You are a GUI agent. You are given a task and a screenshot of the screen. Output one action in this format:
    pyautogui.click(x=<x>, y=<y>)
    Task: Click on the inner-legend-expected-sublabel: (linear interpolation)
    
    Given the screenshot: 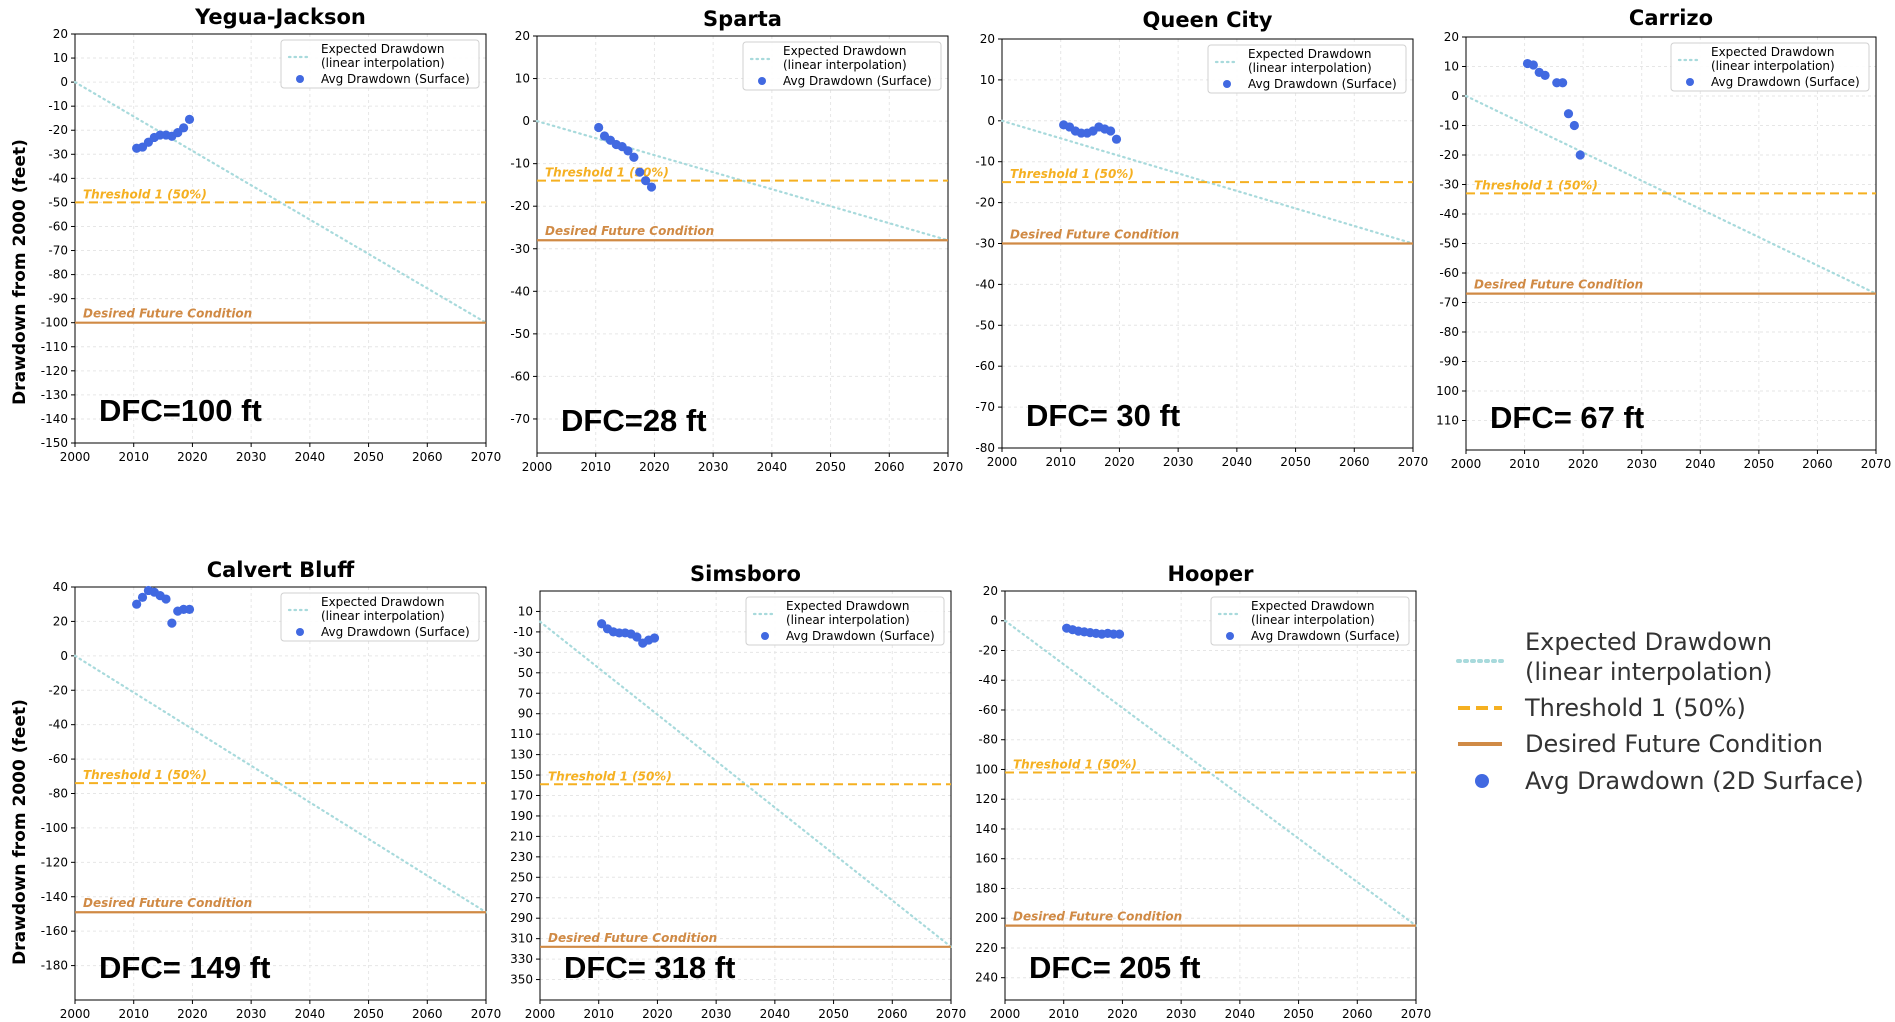 What is the action you would take?
    pyautogui.click(x=1310, y=68)
    